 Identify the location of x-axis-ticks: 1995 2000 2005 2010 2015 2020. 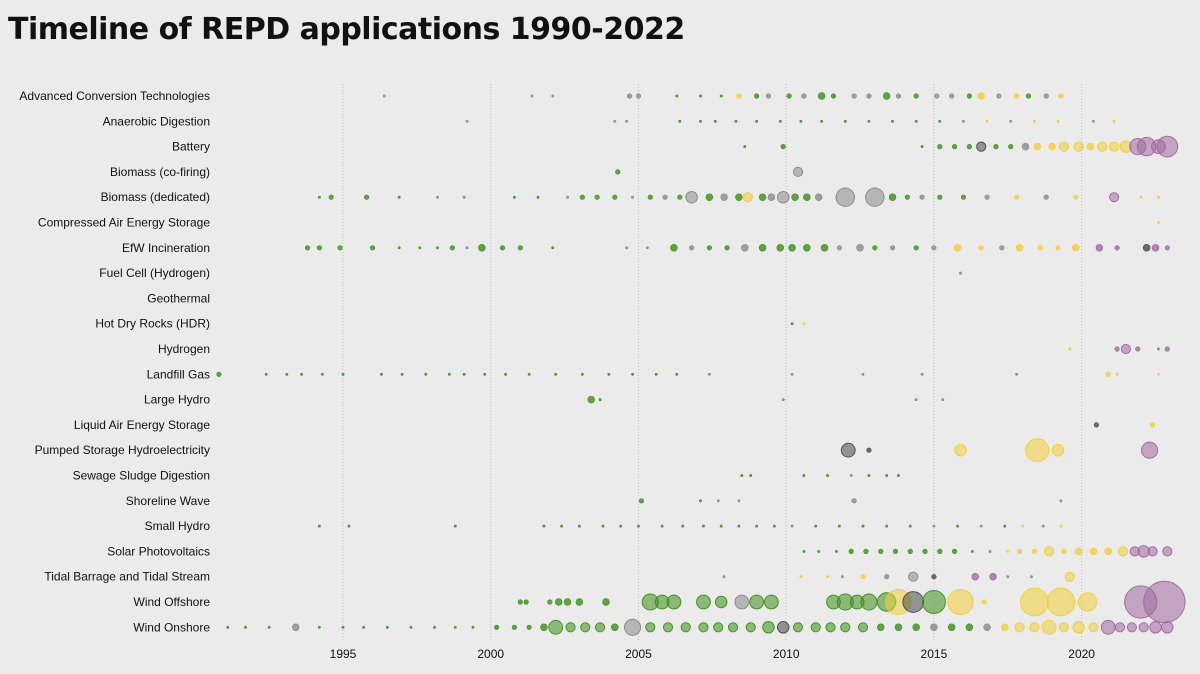
(713, 654).